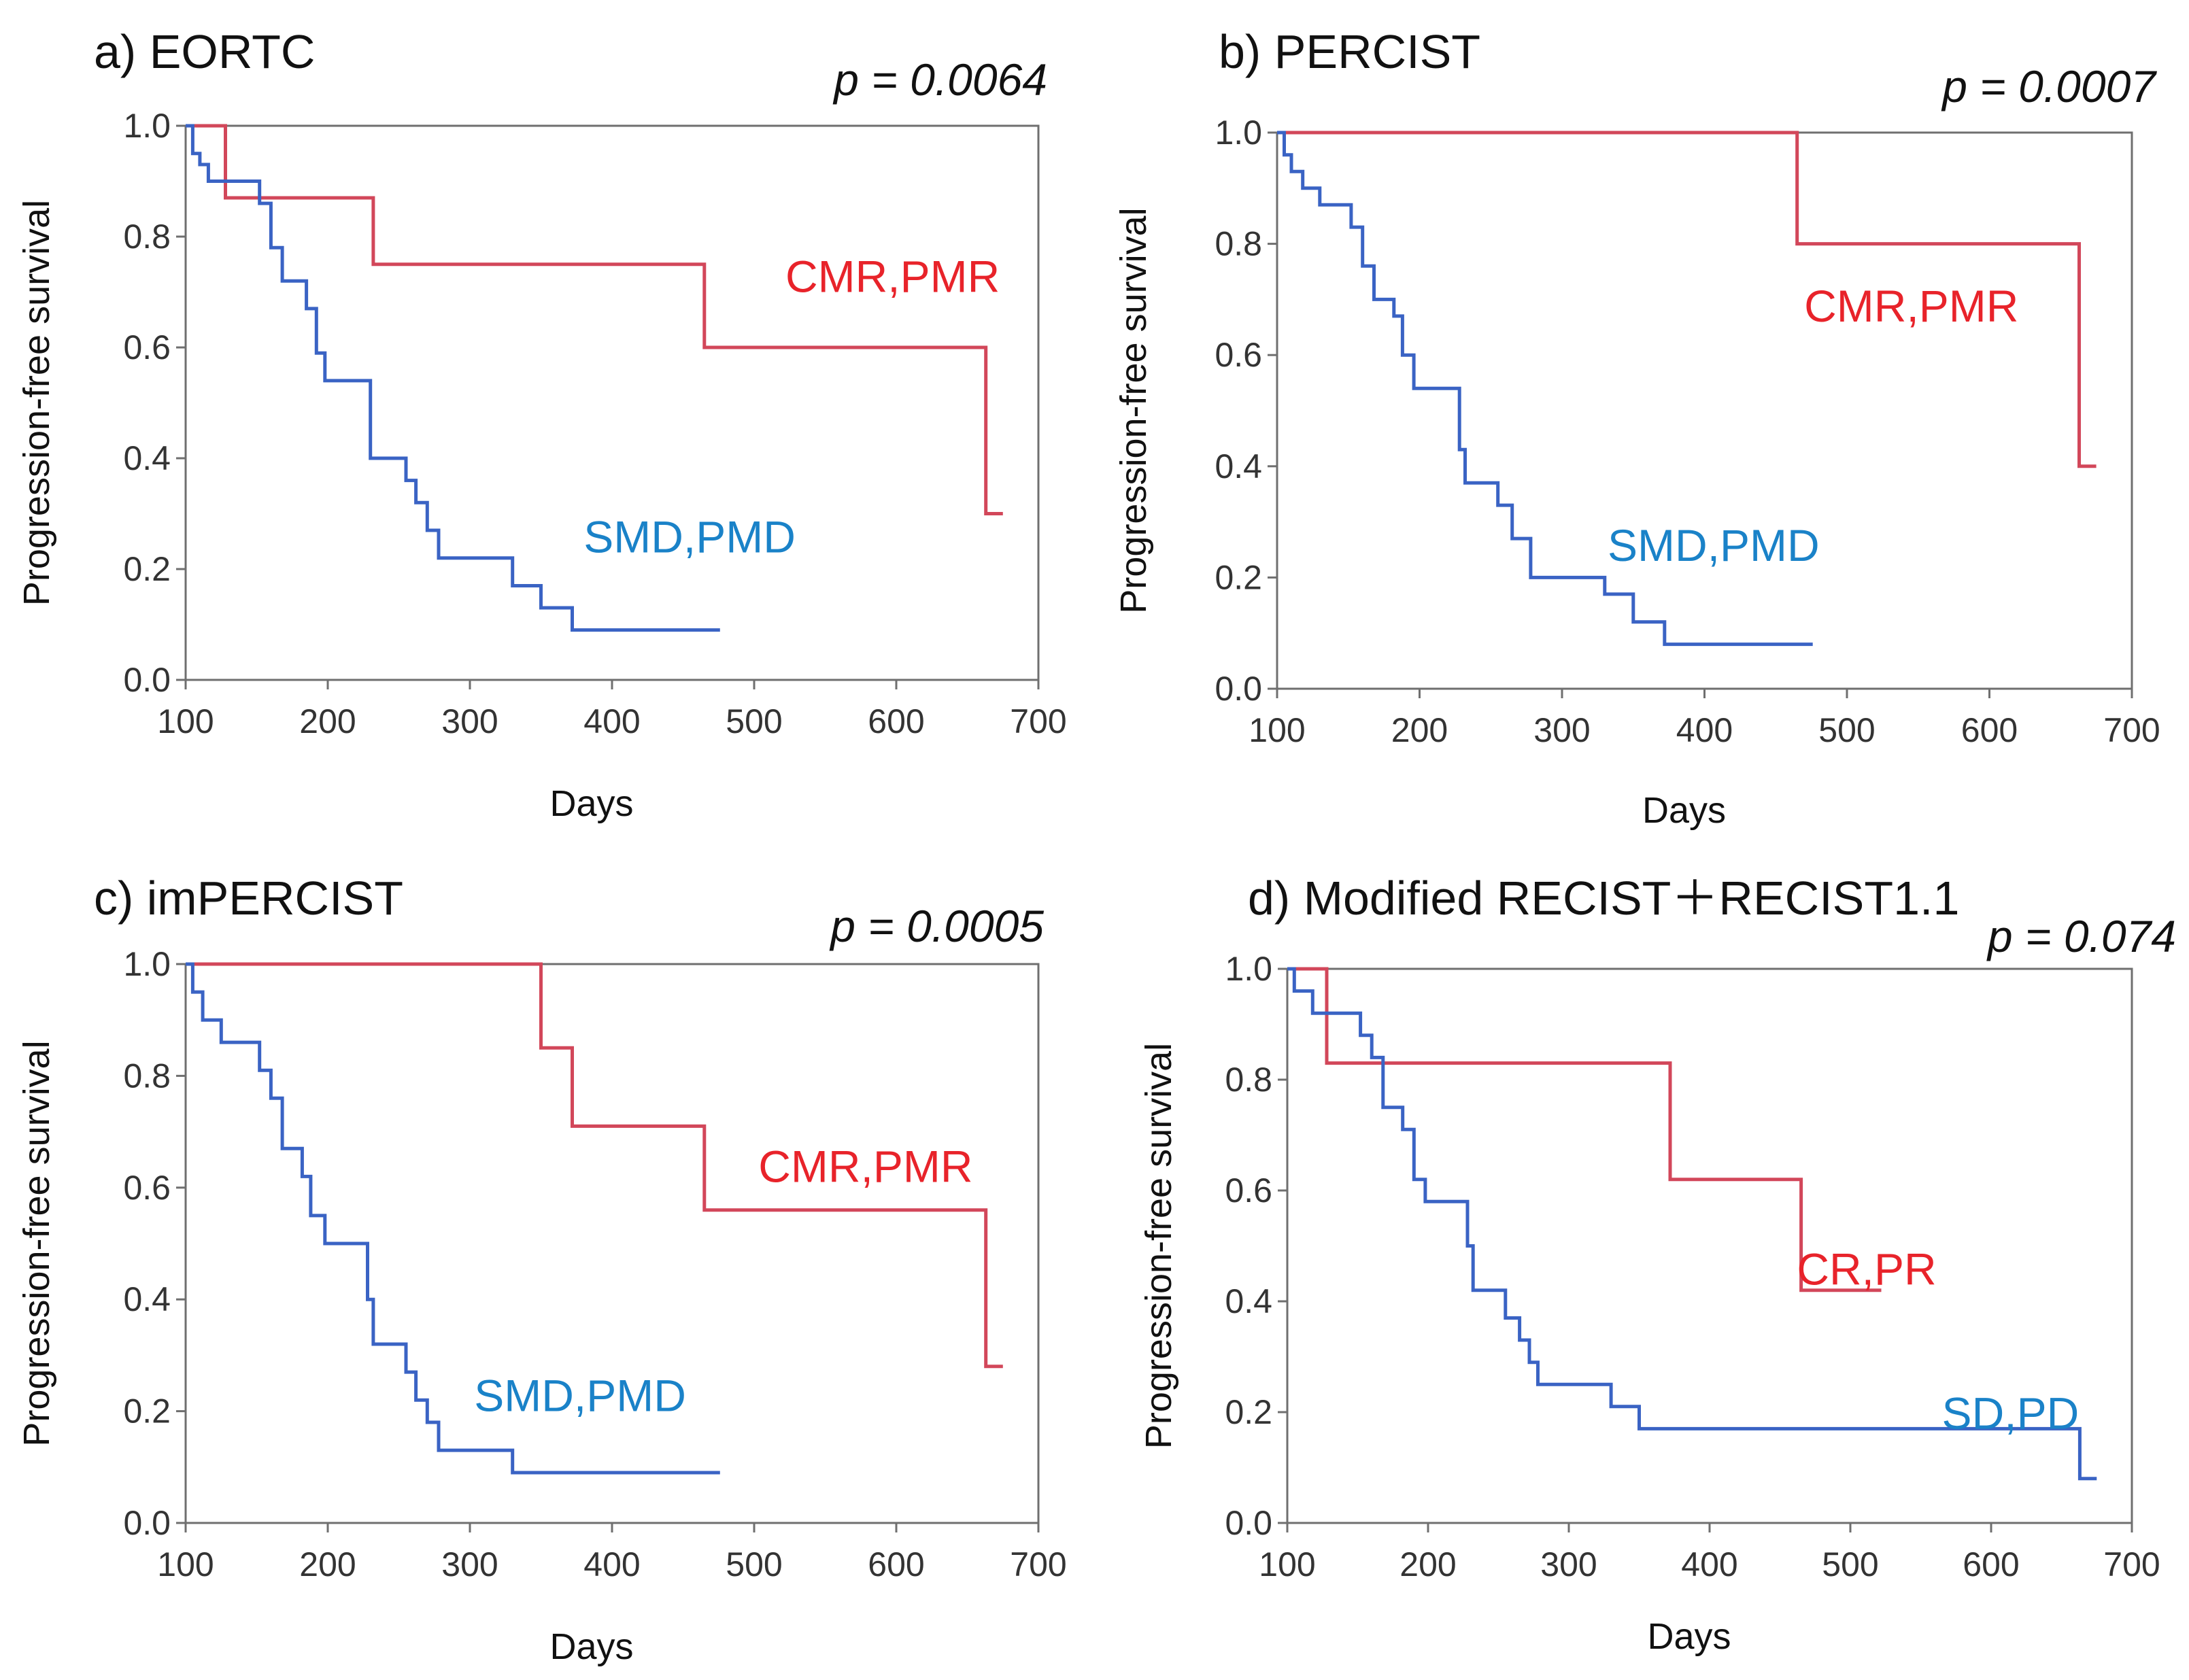  Describe the element at coordinates (2049, 86) in the screenshot. I see `p-value: p = 0.0007` at that location.